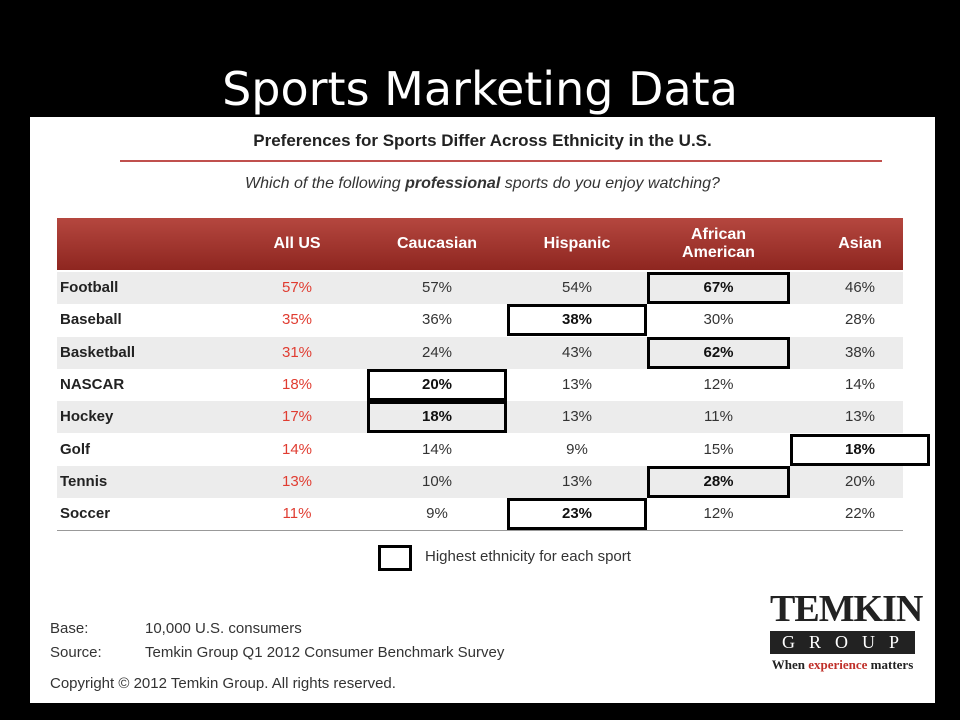  I want to click on column-header: Hispanic, so click(577, 243).